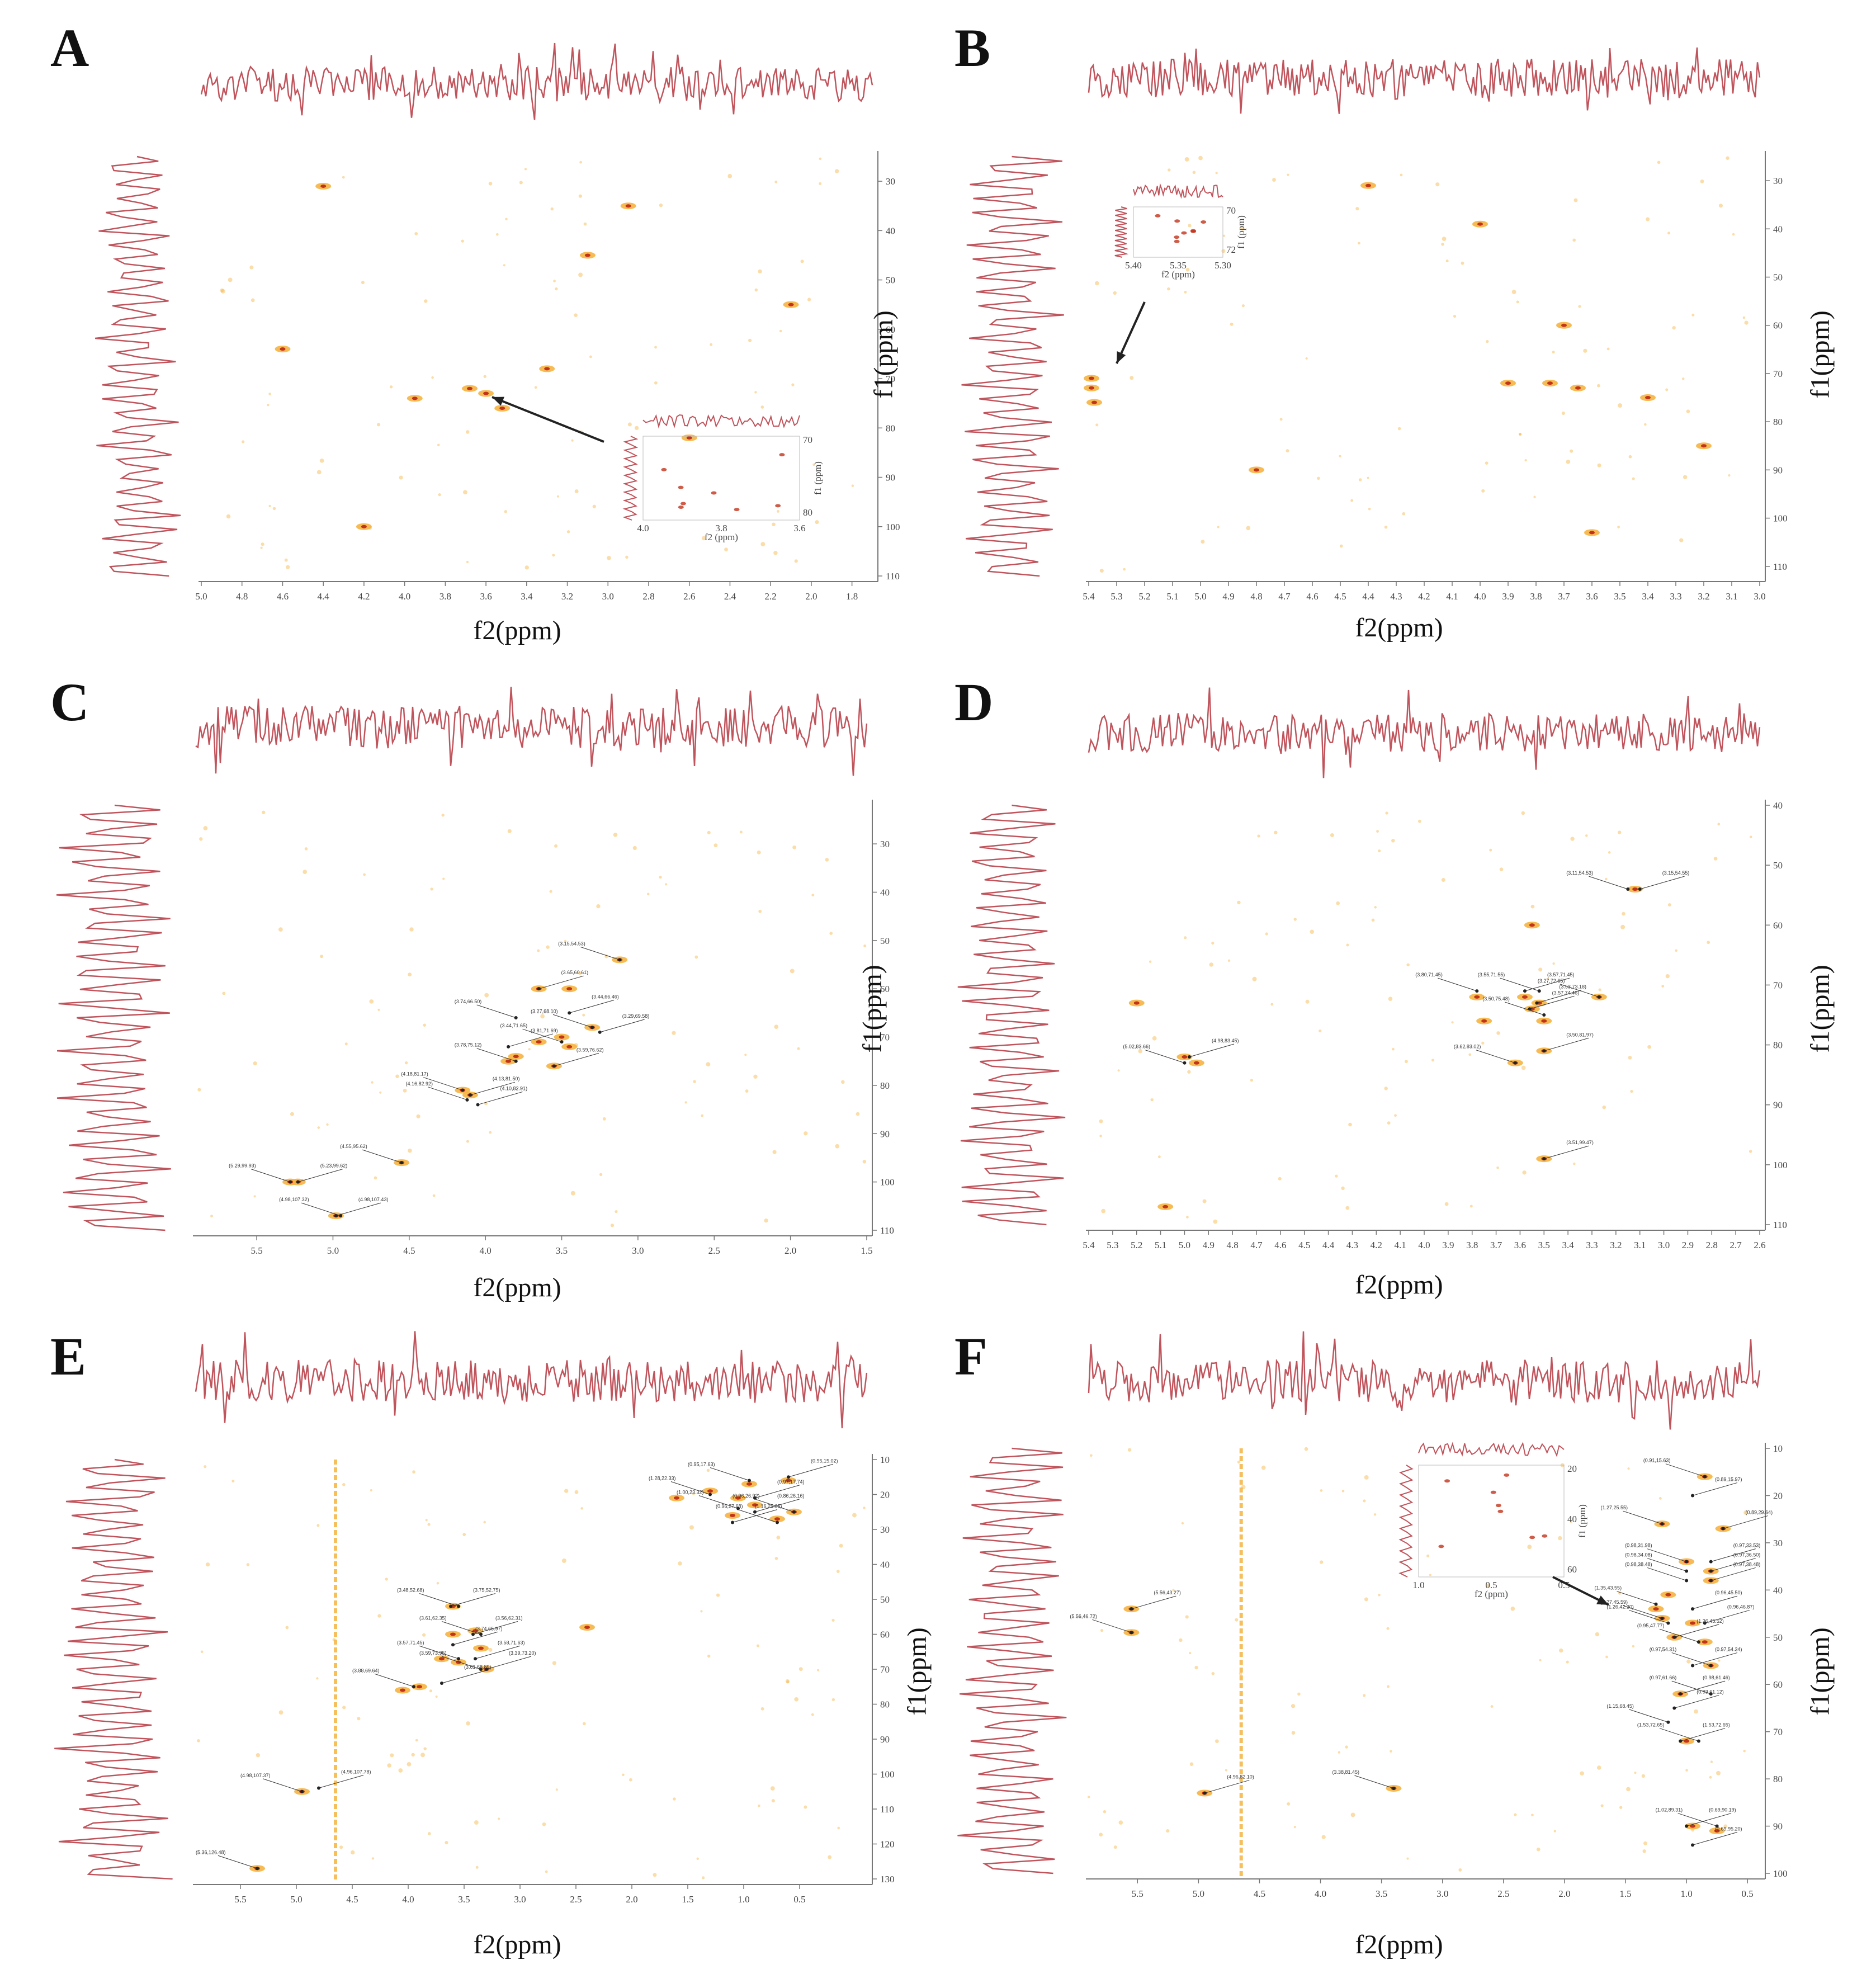  What do you see at coordinates (1760, 1512) in the screenshot?
I see `peak-annotation: (0.89,29.64)` at bounding box center [1760, 1512].